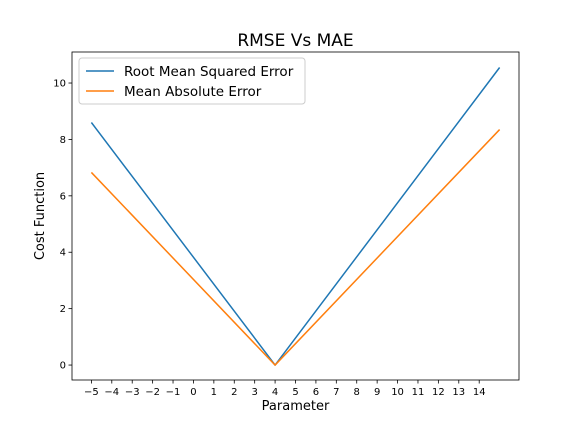 Image resolution: width=576 pixels, height=432 pixels. What do you see at coordinates (111, 392) in the screenshot?
I see `x-tick-label: −4` at bounding box center [111, 392].